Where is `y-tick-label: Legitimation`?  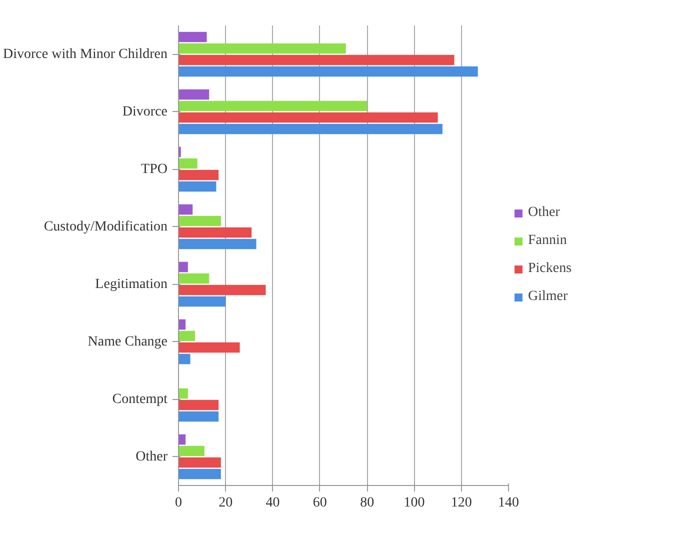
y-tick-label: Legitimation is located at coordinates (131, 284).